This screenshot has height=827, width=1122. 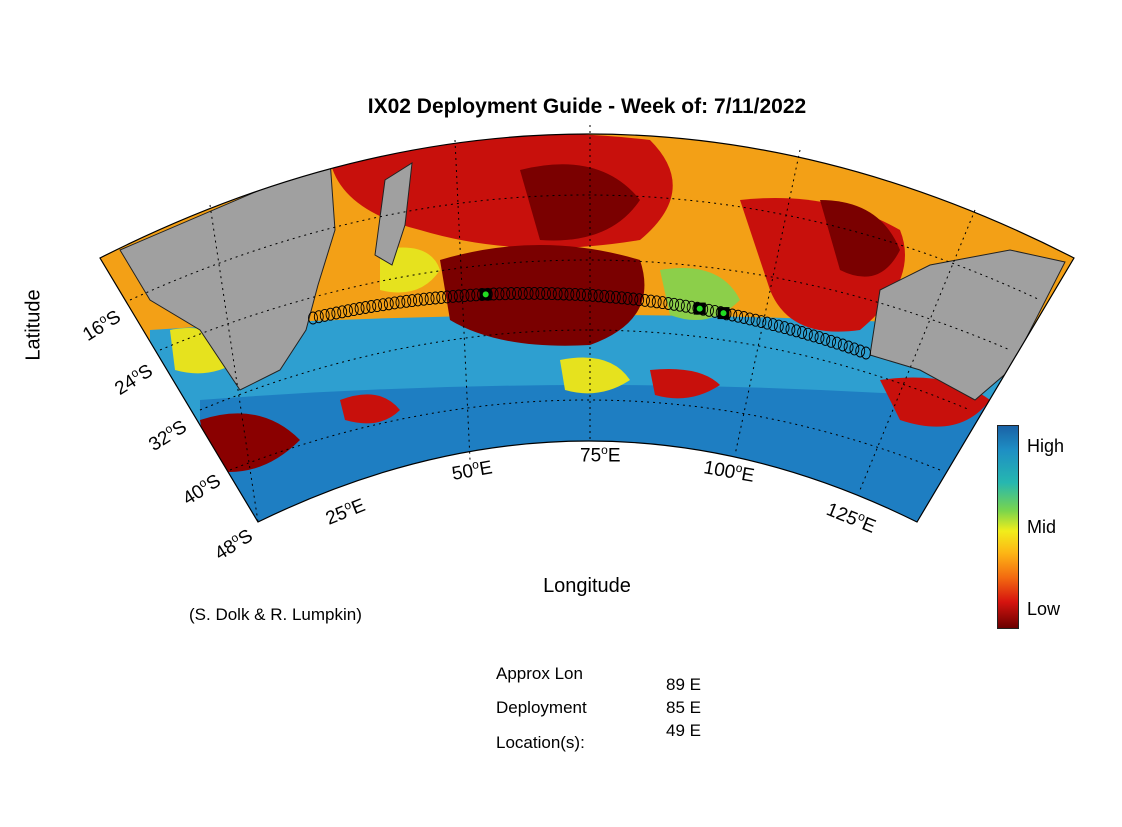 What do you see at coordinates (587, 586) in the screenshot?
I see `x-axis-label: Longitude` at bounding box center [587, 586].